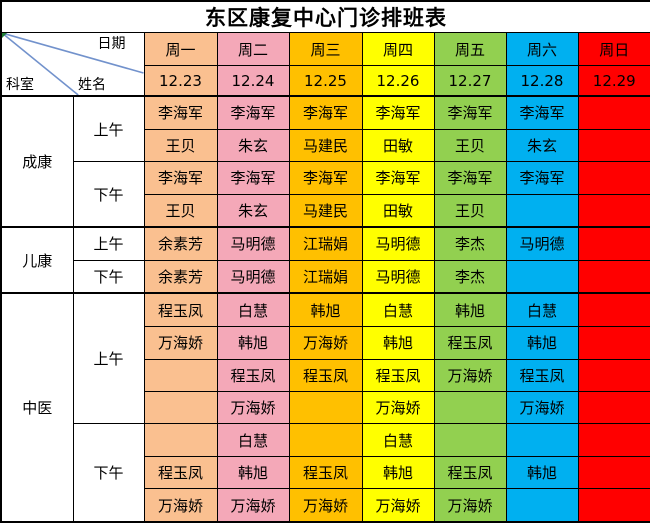 The image size is (650, 528). I want to click on day-header-1: 周一, so click(180, 49).